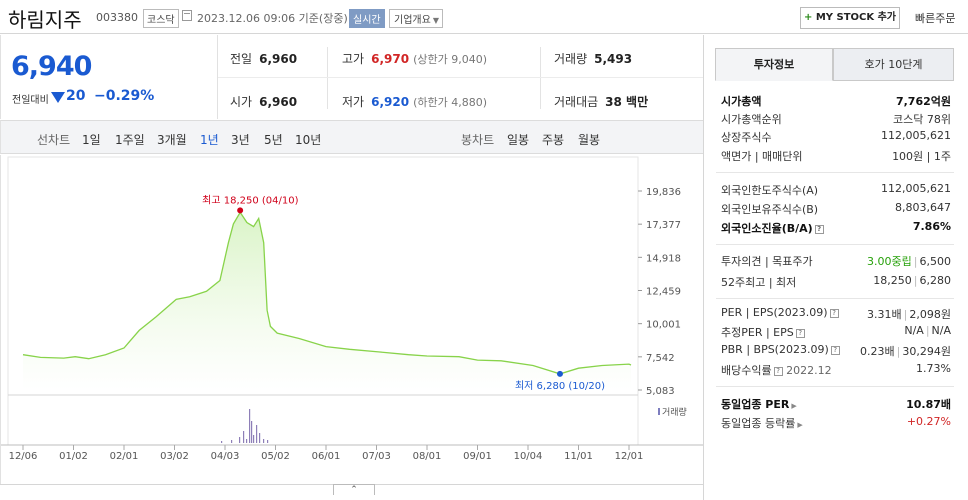 The width and height of the screenshot is (968, 500). Describe the element at coordinates (308, 140) in the screenshot. I see `tab-10y: 10년` at that location.